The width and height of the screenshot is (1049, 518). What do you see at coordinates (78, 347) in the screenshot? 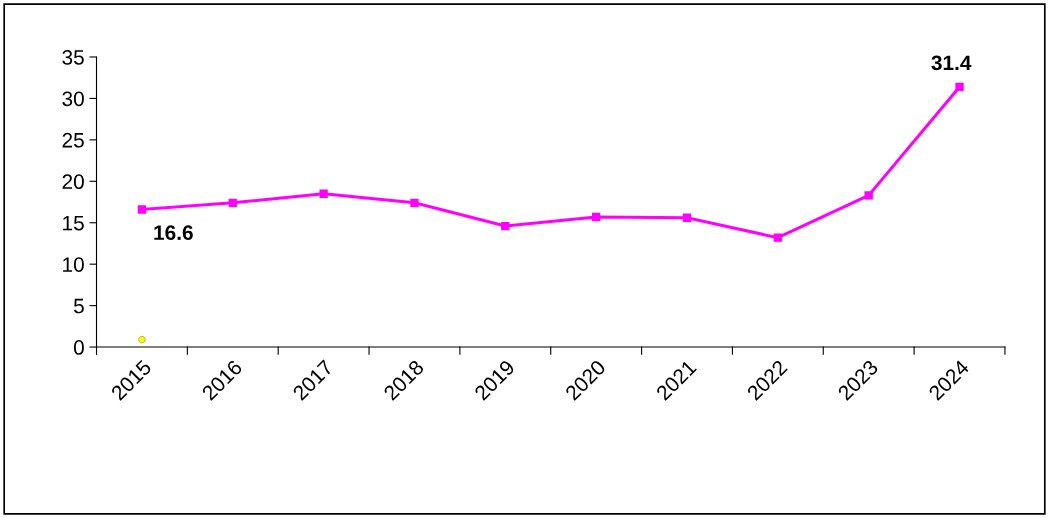
I see `y-tick-label: 0` at bounding box center [78, 347].